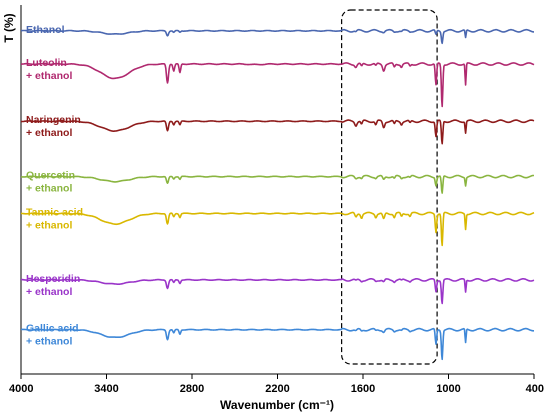 The image size is (550, 415). I want to click on x-tick-label-2800: 2800, so click(192, 389).